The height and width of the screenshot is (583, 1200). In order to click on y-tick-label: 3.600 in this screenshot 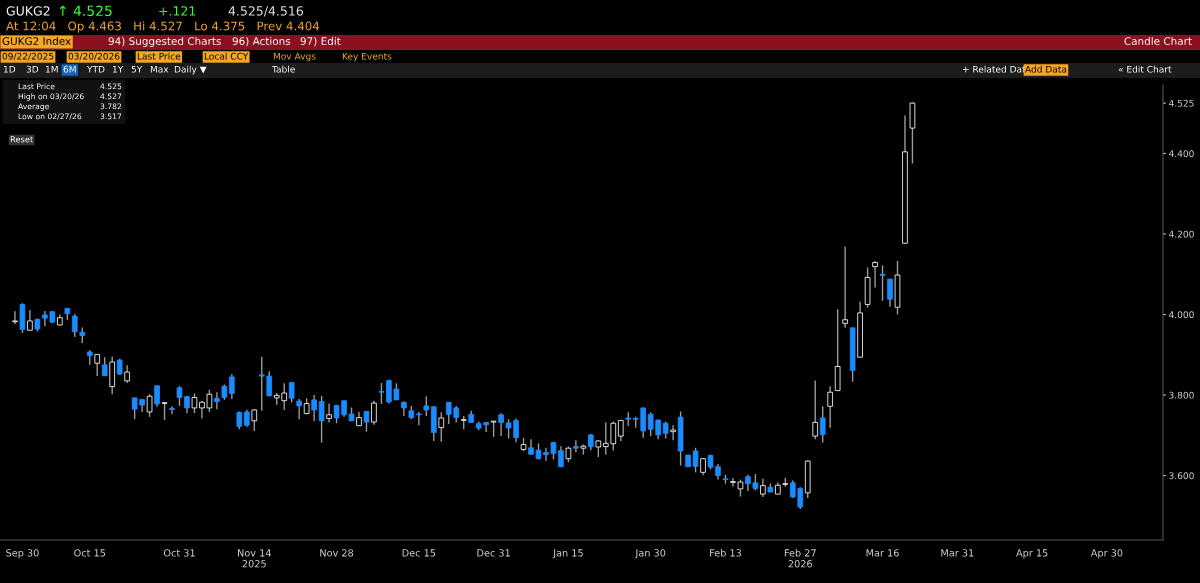, I will do `click(1181, 476)`.